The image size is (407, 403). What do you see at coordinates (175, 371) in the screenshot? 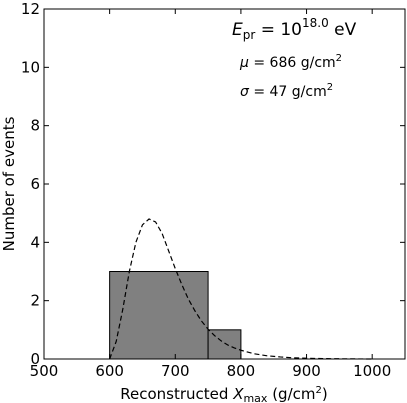
I see `x-tick-label-700: 700` at bounding box center [175, 371].